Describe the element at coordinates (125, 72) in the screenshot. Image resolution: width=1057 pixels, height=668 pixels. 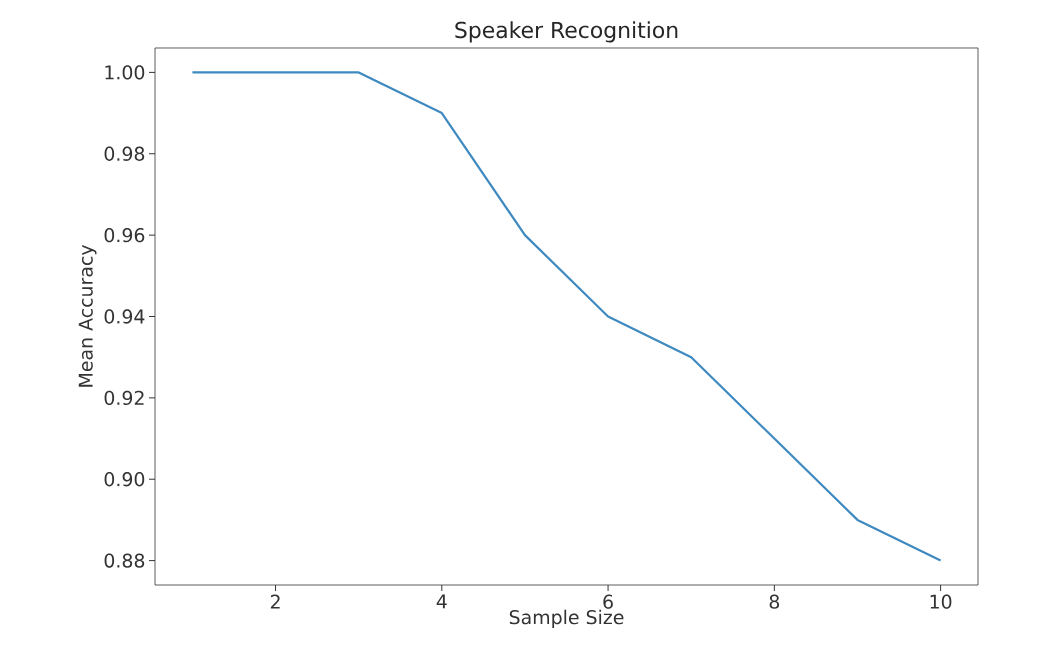
I see `y-tick-label: 1.00` at that location.